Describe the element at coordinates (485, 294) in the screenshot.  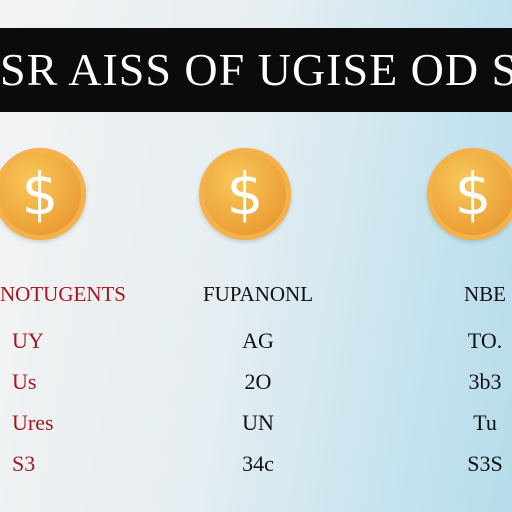
I see `column-heading: NBE` at that location.